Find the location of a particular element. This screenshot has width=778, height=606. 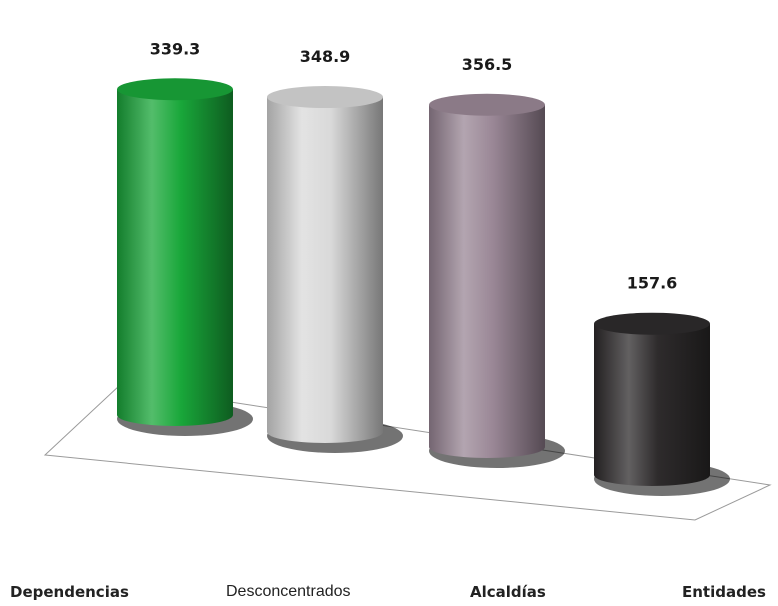

value-label: 356.5 is located at coordinates (487, 64).